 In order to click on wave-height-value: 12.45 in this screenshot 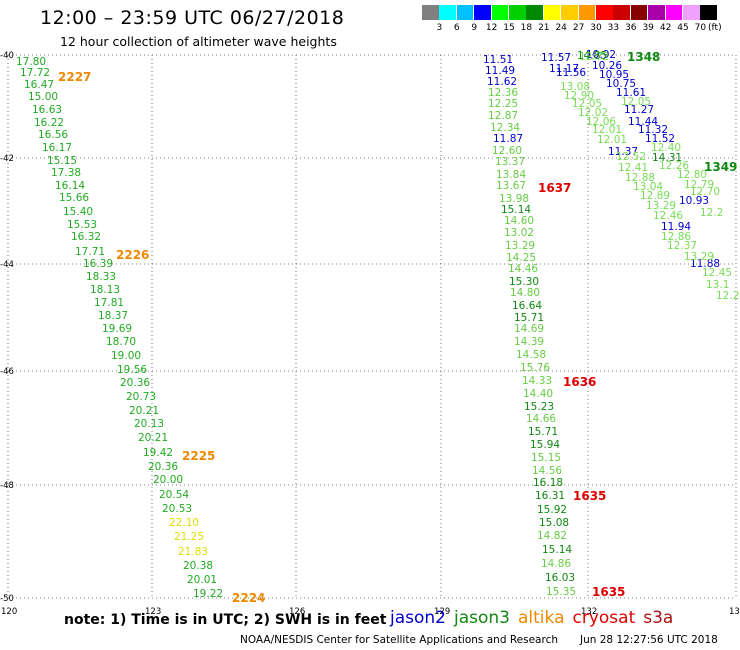, I will do `click(717, 273)`.